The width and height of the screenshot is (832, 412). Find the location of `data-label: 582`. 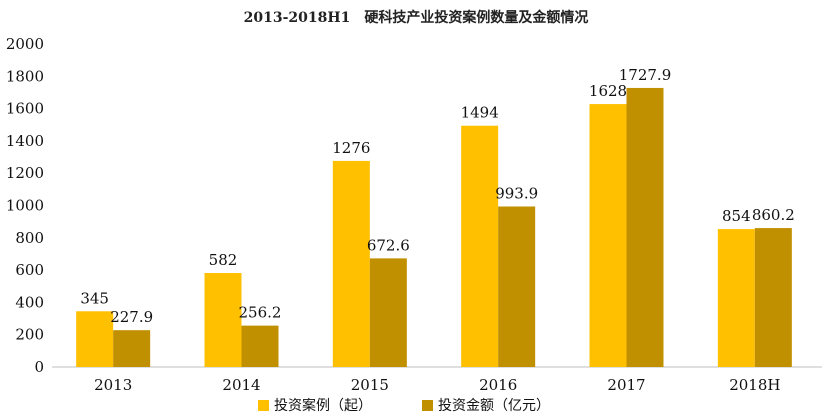

data-label: 582 is located at coordinates (223, 260).